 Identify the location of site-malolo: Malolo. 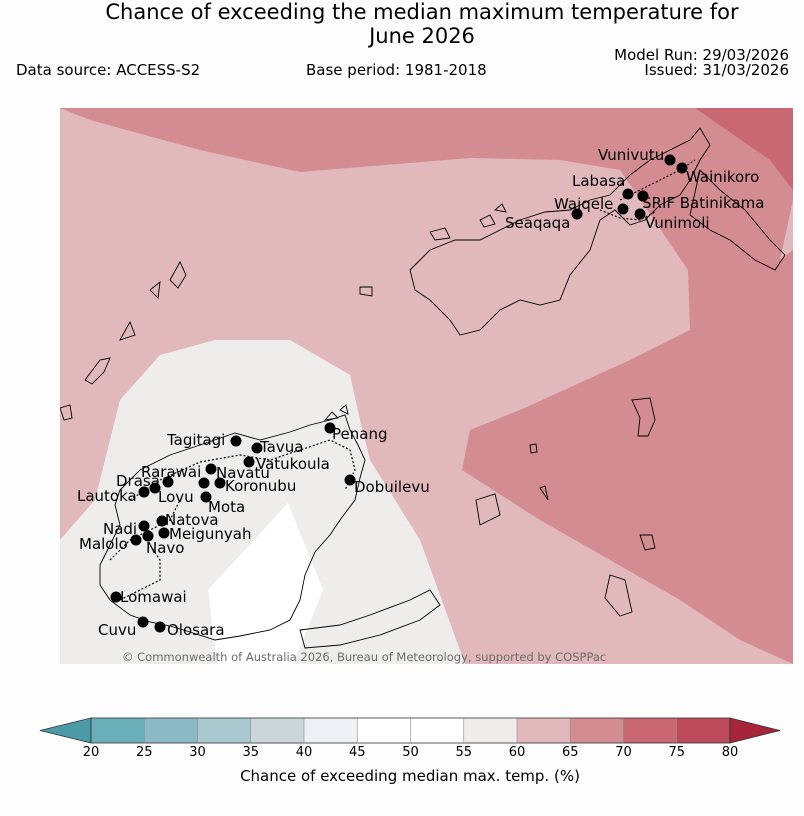
(110, 543).